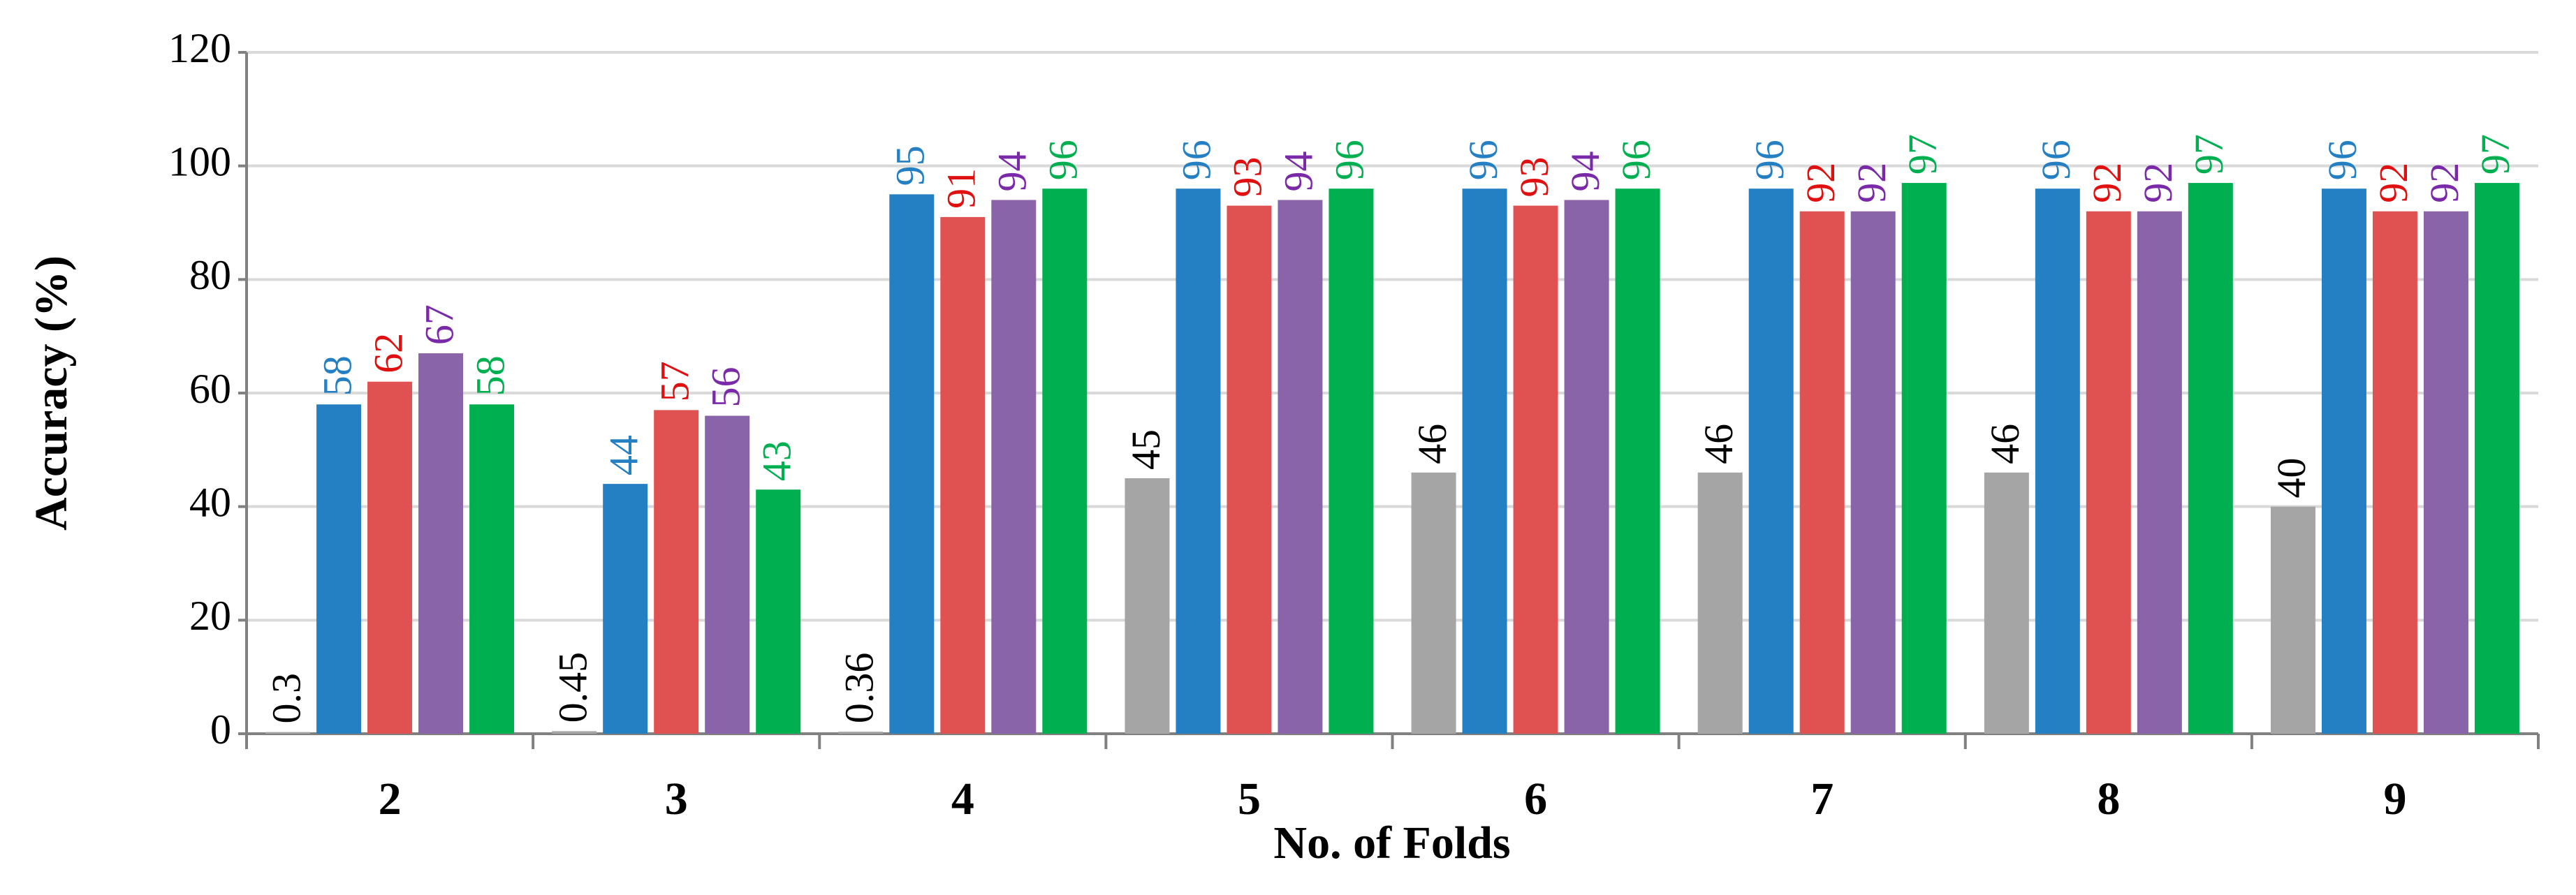  What do you see at coordinates (210, 275) in the screenshot?
I see `y-tick-label: 80` at bounding box center [210, 275].